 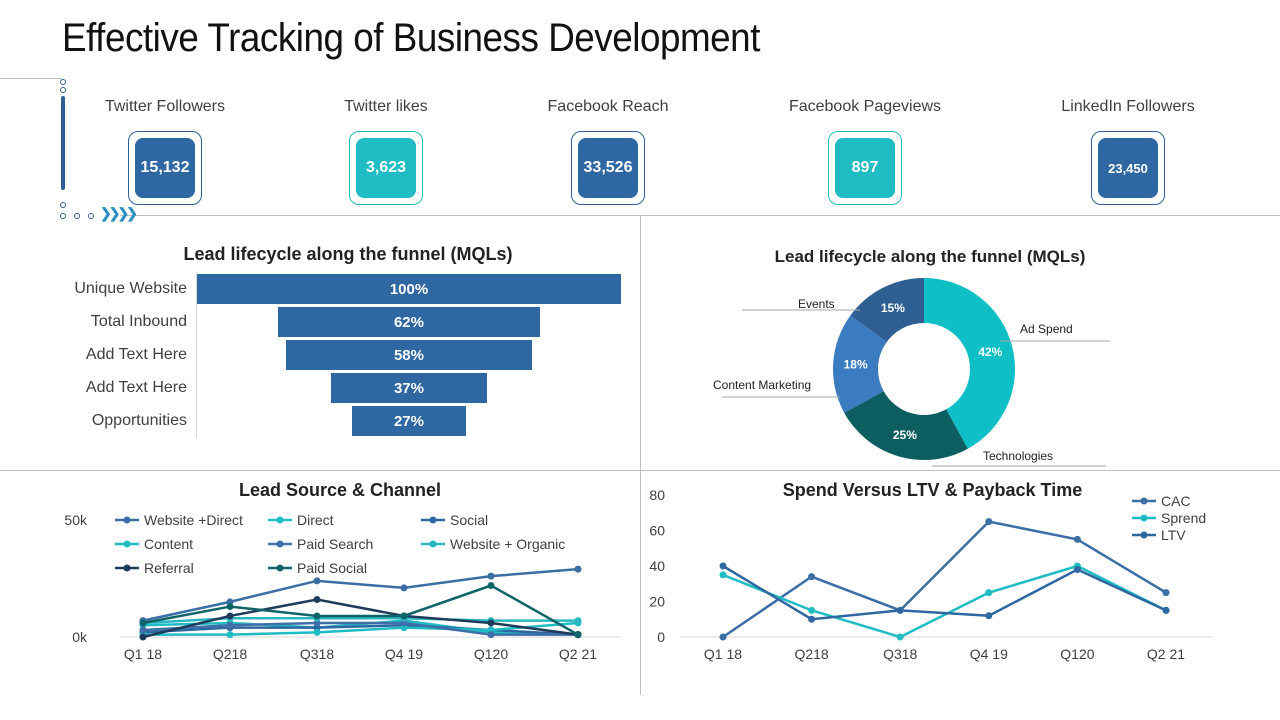 I want to click on x-tick-label: Q1 18, so click(x=723, y=654).